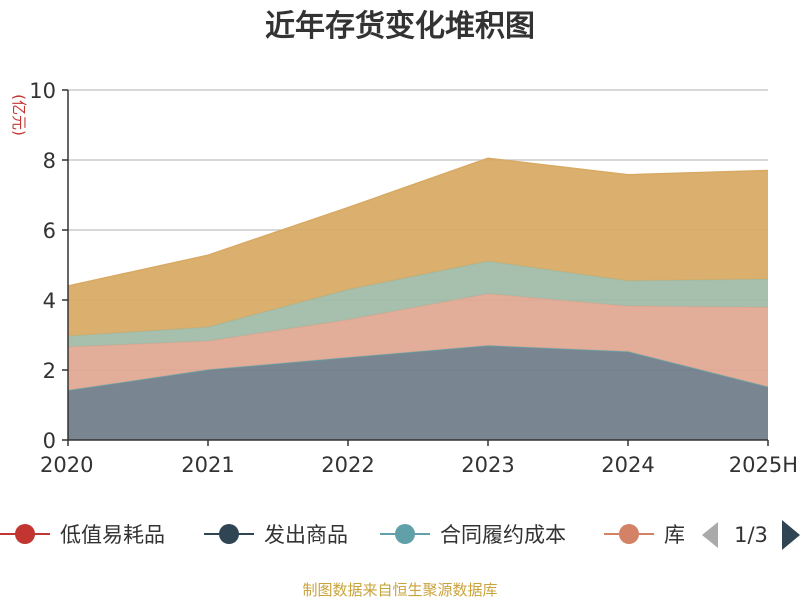 This screenshot has height=600, width=800. I want to click on legend-prev-arrow-icon, so click(710, 535).